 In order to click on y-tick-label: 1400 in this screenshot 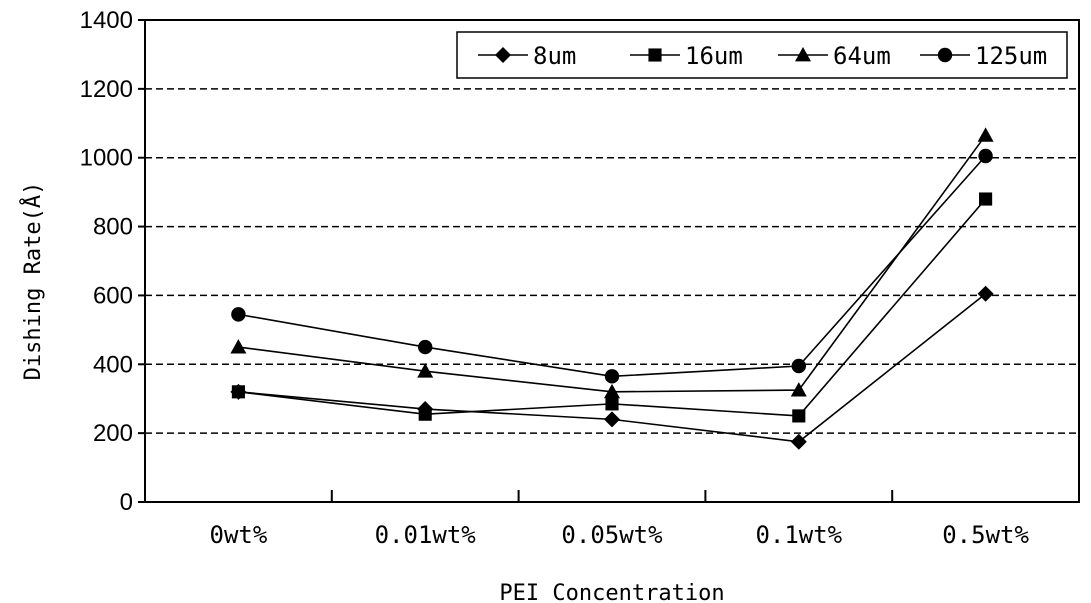, I will do `click(106, 20)`.